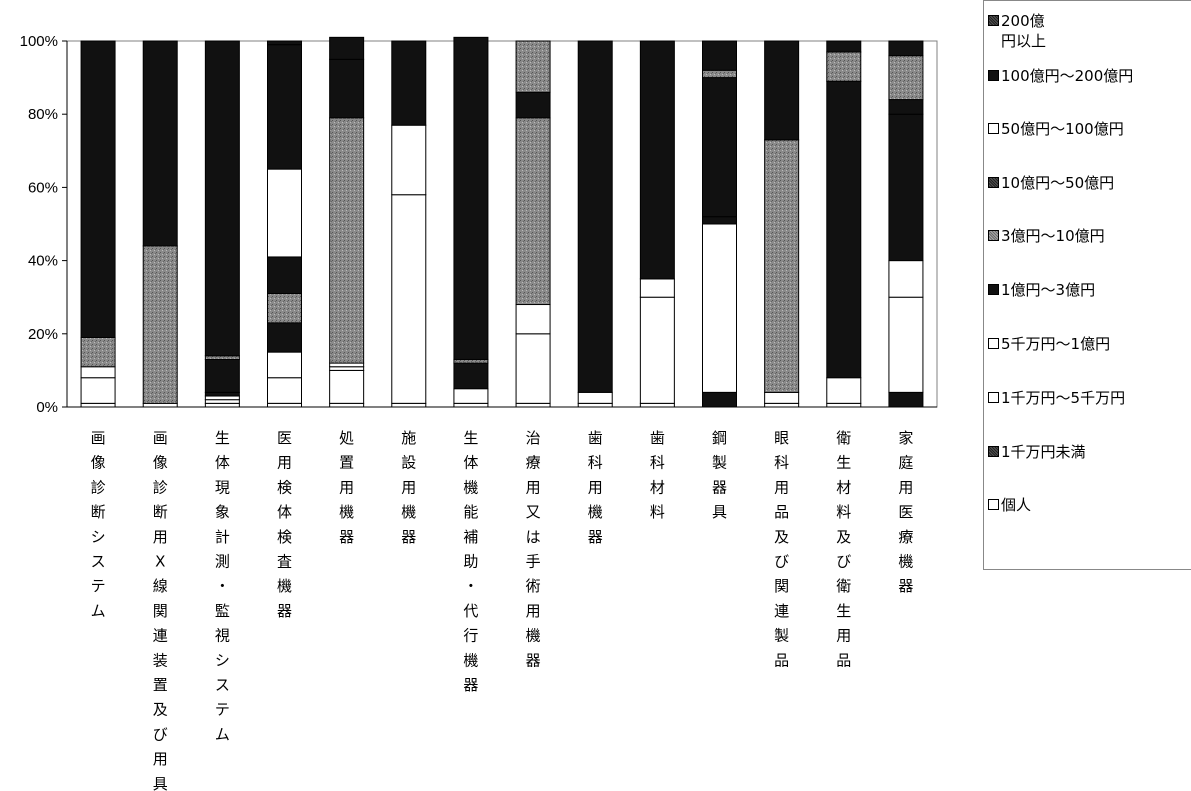 This screenshot has height=791, width=1191. Describe the element at coordinates (533, 586) in the screenshot. I see `x-tick-char: 術` at that location.